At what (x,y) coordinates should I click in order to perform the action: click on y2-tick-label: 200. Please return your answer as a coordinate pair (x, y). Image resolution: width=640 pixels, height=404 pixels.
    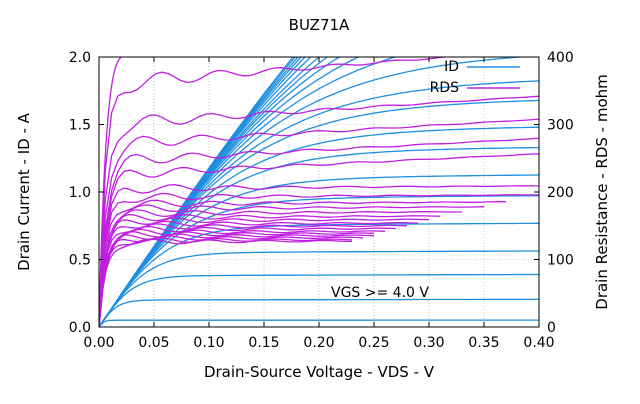
    Looking at the image, I should click on (560, 193).